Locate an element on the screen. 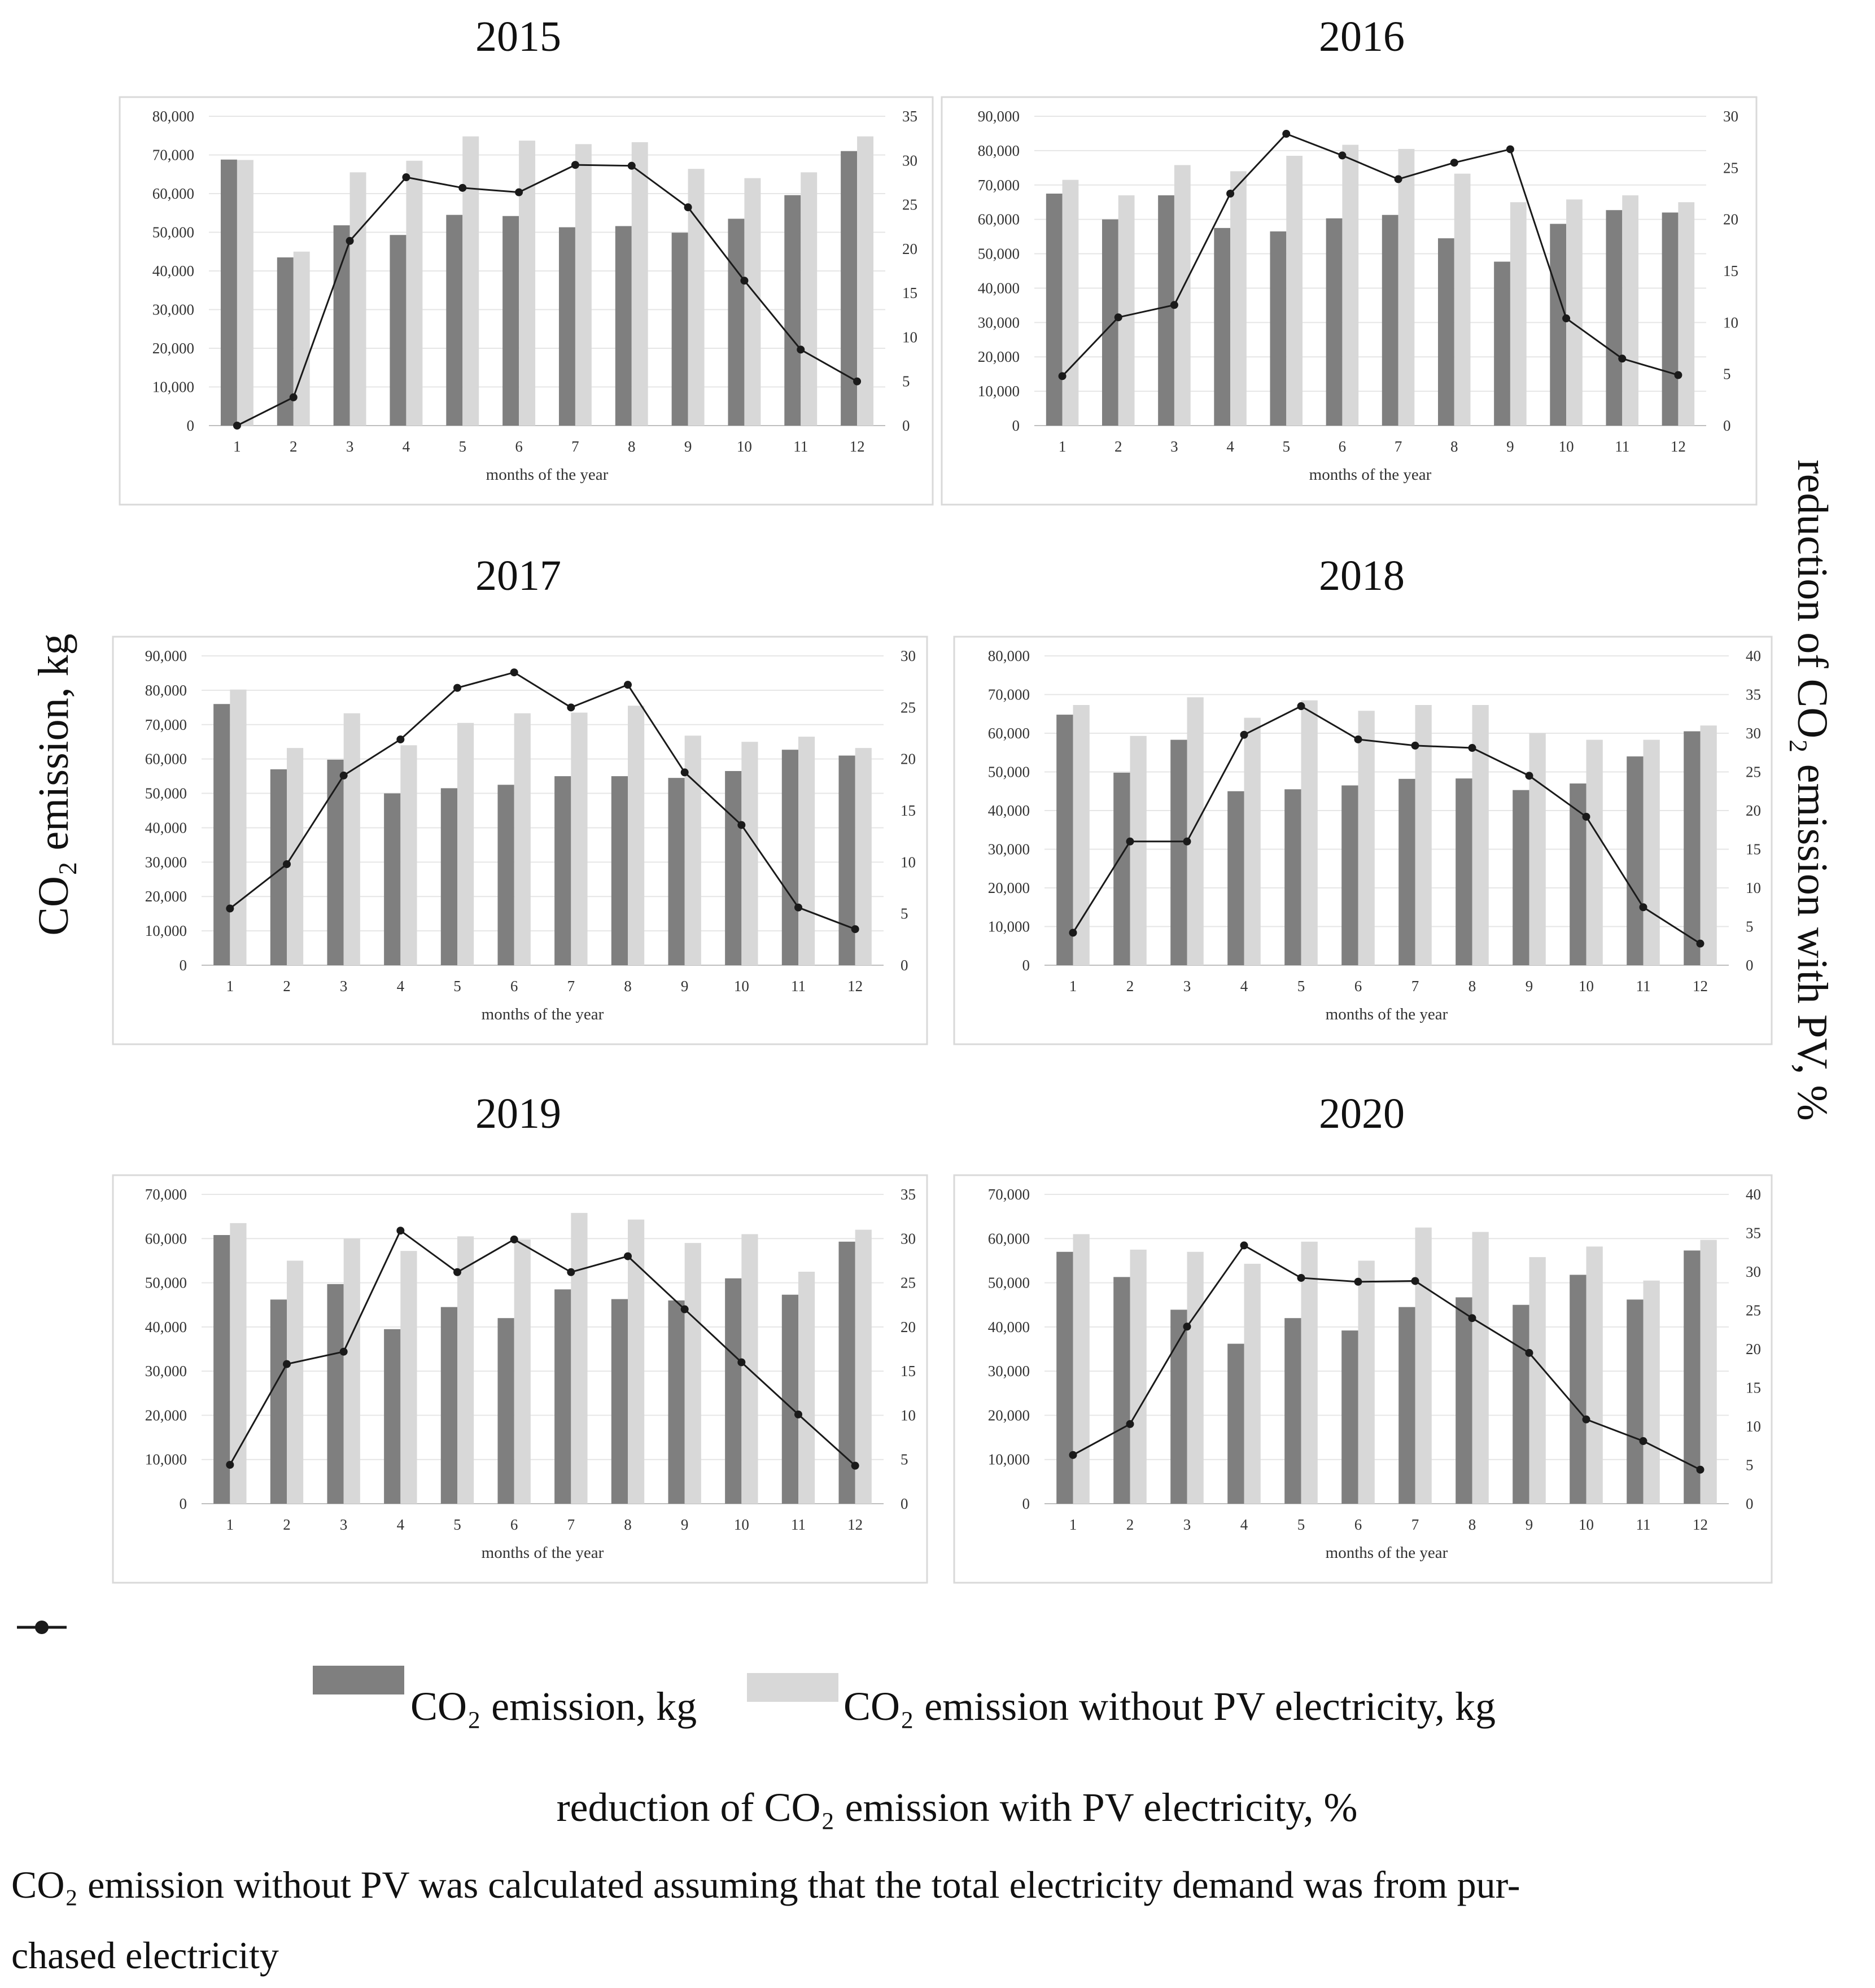 The height and width of the screenshot is (1988, 1875). legend-label-series2: CO₂ emission without PV electricity, kg is located at coordinates (1169, 1706).